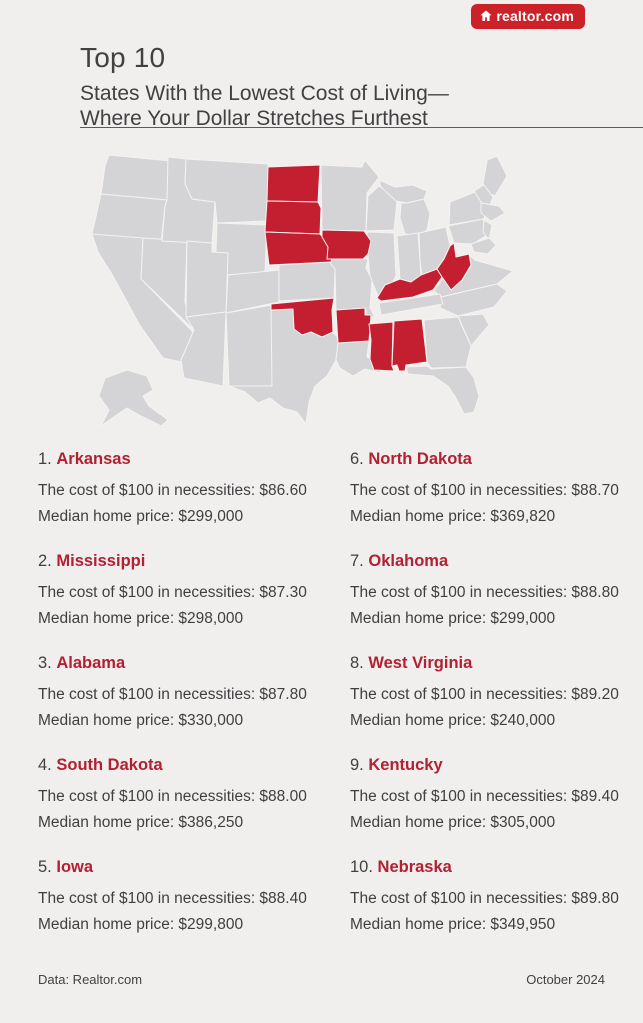 This screenshot has width=643, height=1023. Describe the element at coordinates (172, 592) in the screenshot. I see `item-cost-line: The cost of $100 in necessities: $87.30` at that location.